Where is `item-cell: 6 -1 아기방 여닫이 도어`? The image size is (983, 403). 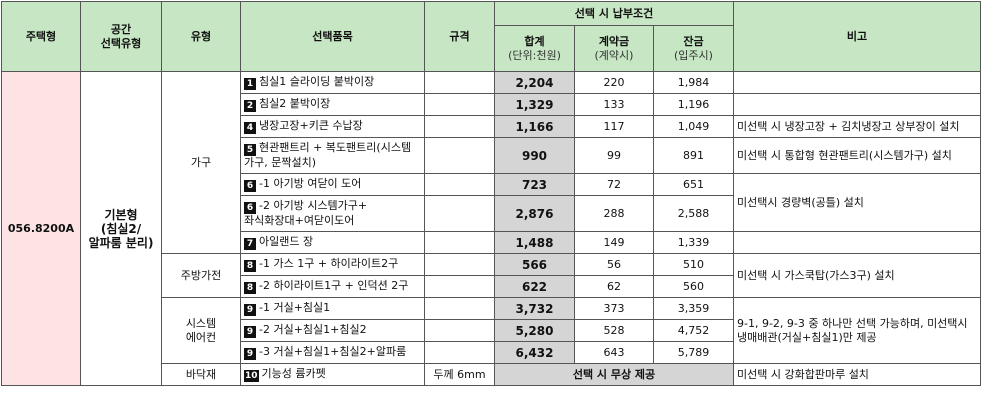
item-cell: 6 -1 아기방 여닫이 도어 is located at coordinates (332, 184).